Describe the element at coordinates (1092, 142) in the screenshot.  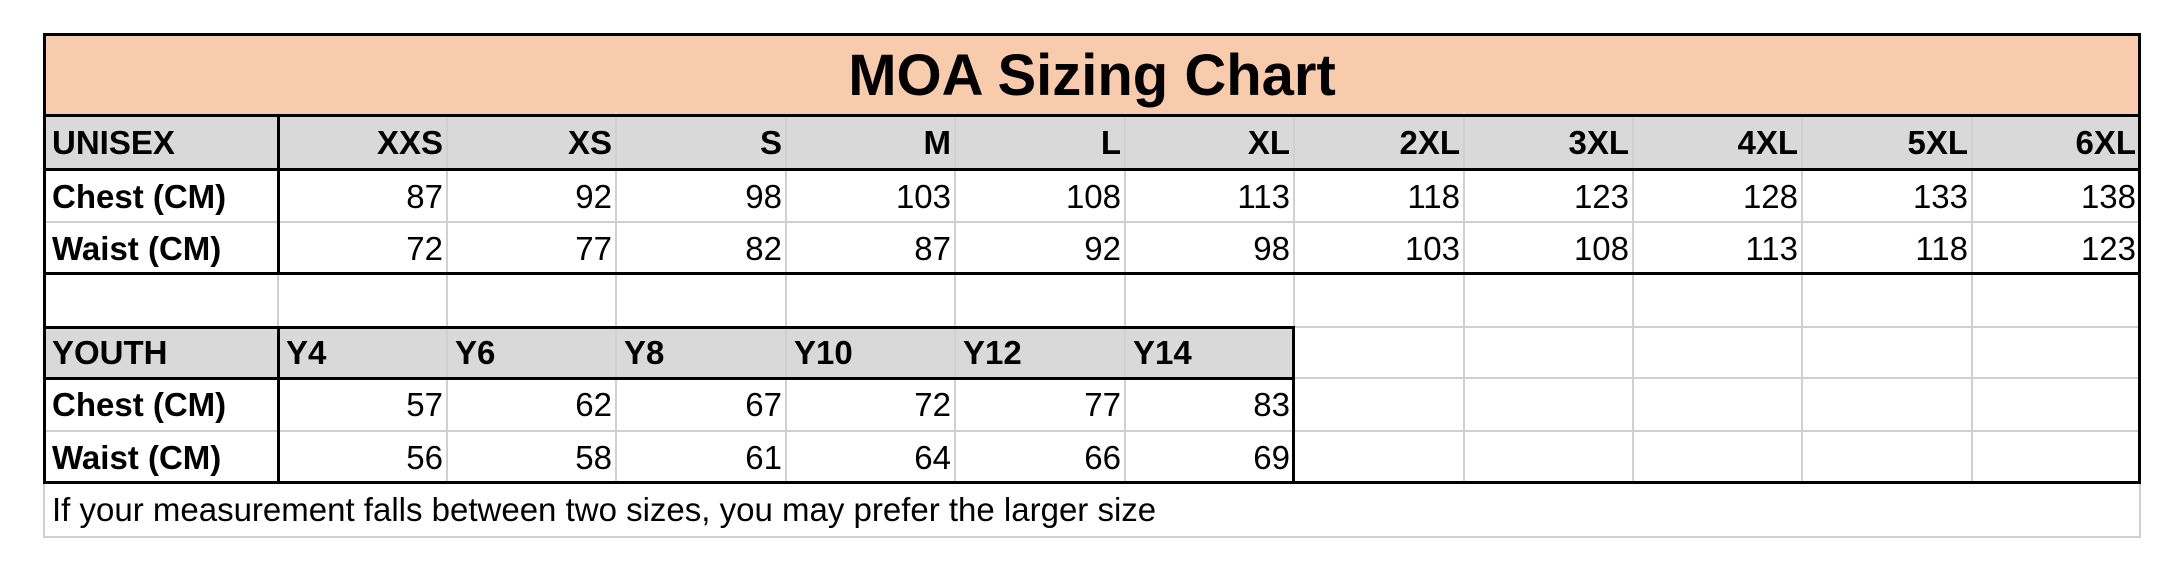
I see `unisex-header-row` at that location.